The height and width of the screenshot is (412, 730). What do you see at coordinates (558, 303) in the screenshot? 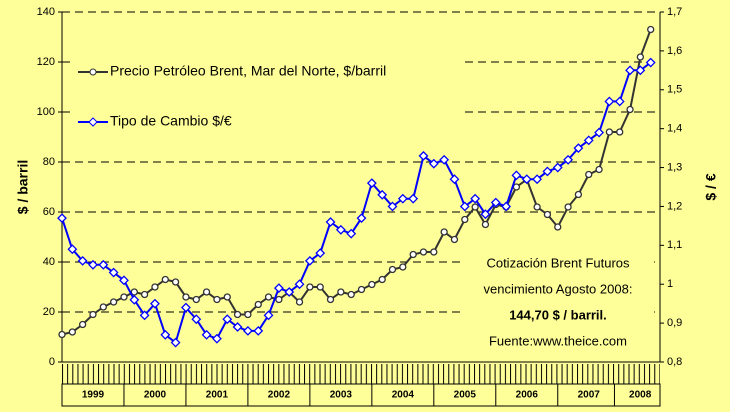
I see `annotation-box` at bounding box center [558, 303].